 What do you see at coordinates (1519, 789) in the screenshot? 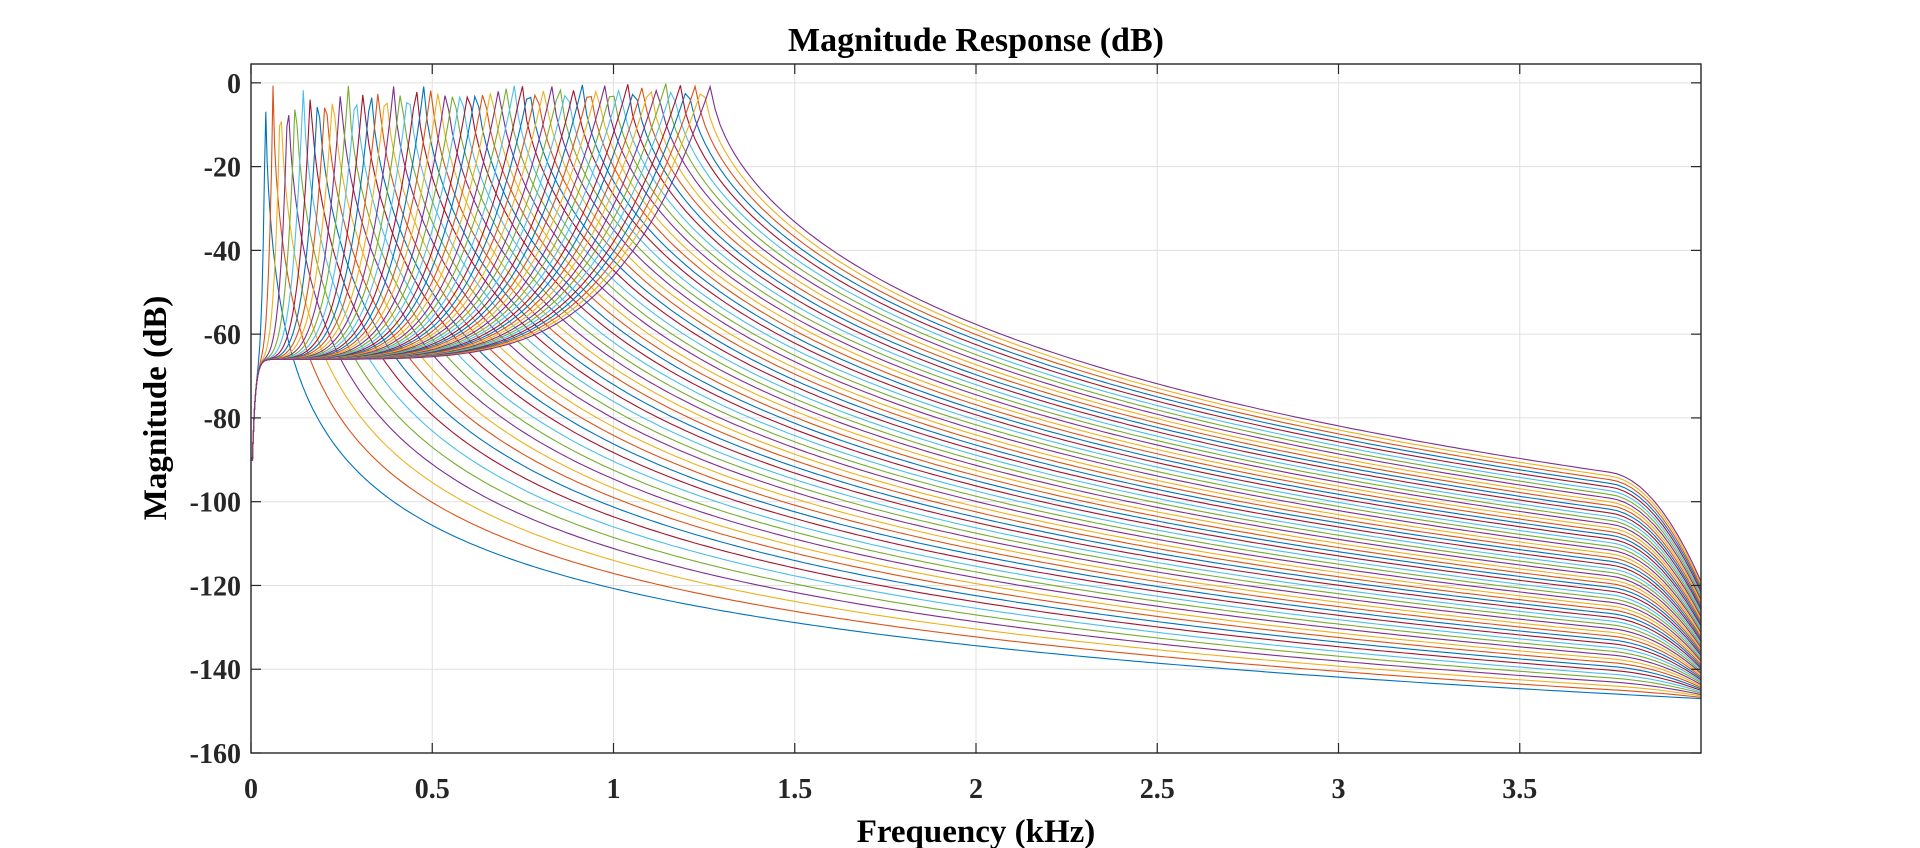
I see `x-tick-label: 3.5` at bounding box center [1519, 789].